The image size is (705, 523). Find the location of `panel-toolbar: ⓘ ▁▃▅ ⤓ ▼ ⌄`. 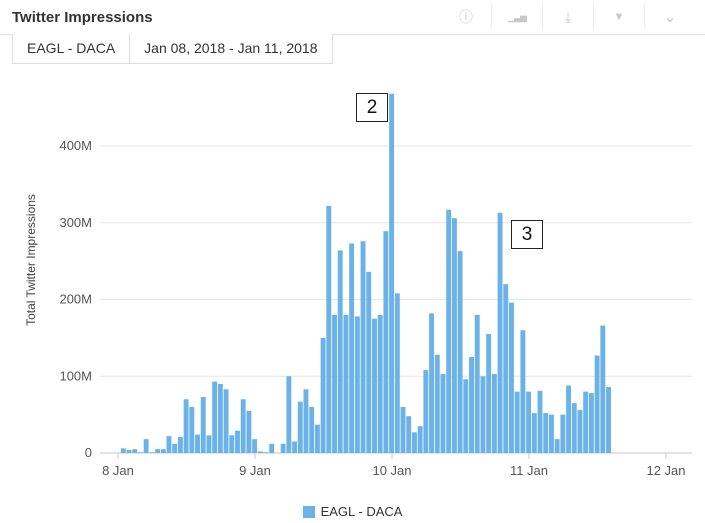

panel-toolbar: ⓘ ▁▃▅ ⤓ ▼ ⌄ is located at coordinates (568, 17).